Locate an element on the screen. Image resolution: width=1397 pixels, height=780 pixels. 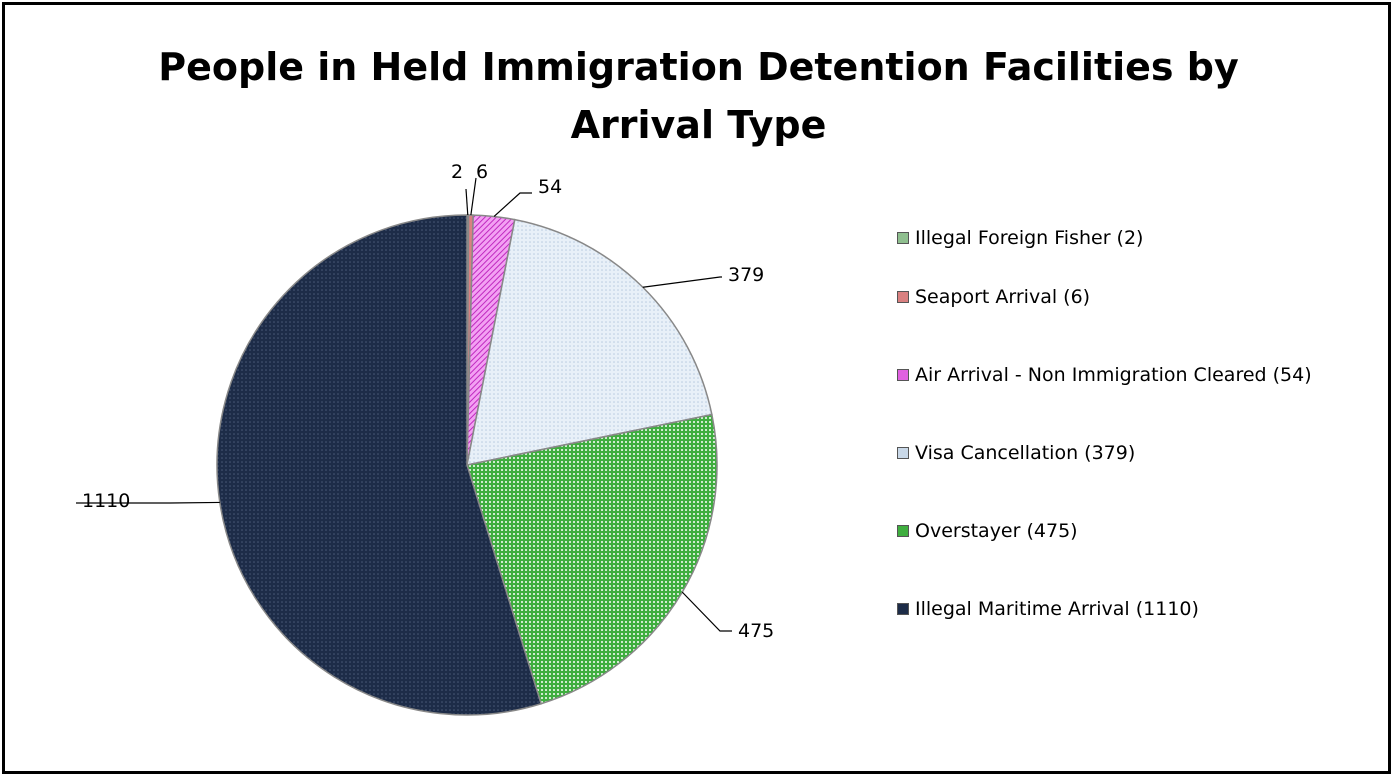
legend-item: Seaport Arrival (6) is located at coordinates (1142, 297).